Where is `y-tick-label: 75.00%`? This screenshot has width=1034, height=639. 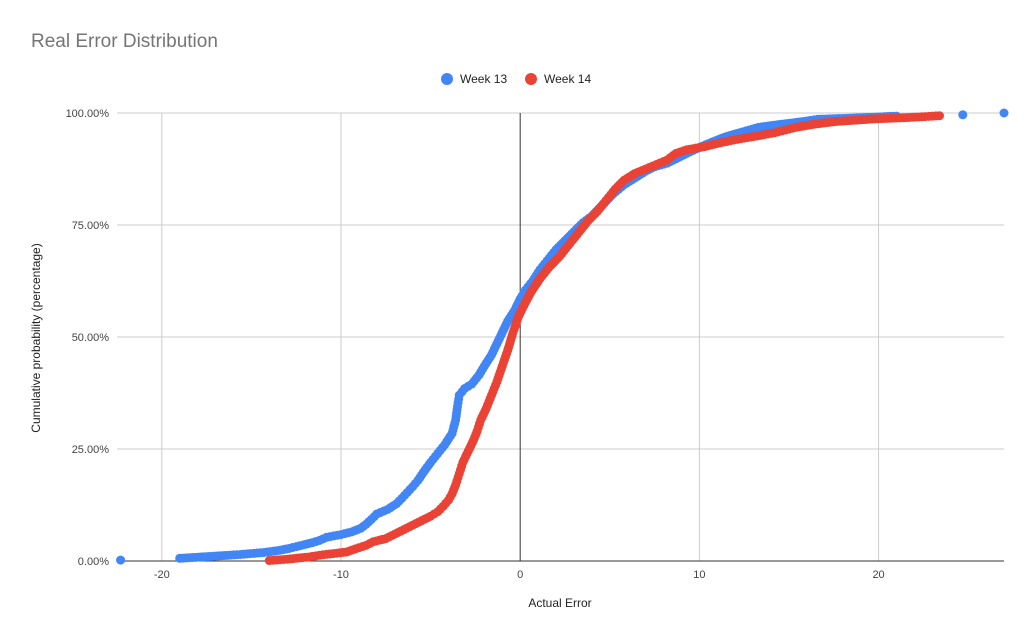
y-tick-label: 75.00% is located at coordinates (91, 226).